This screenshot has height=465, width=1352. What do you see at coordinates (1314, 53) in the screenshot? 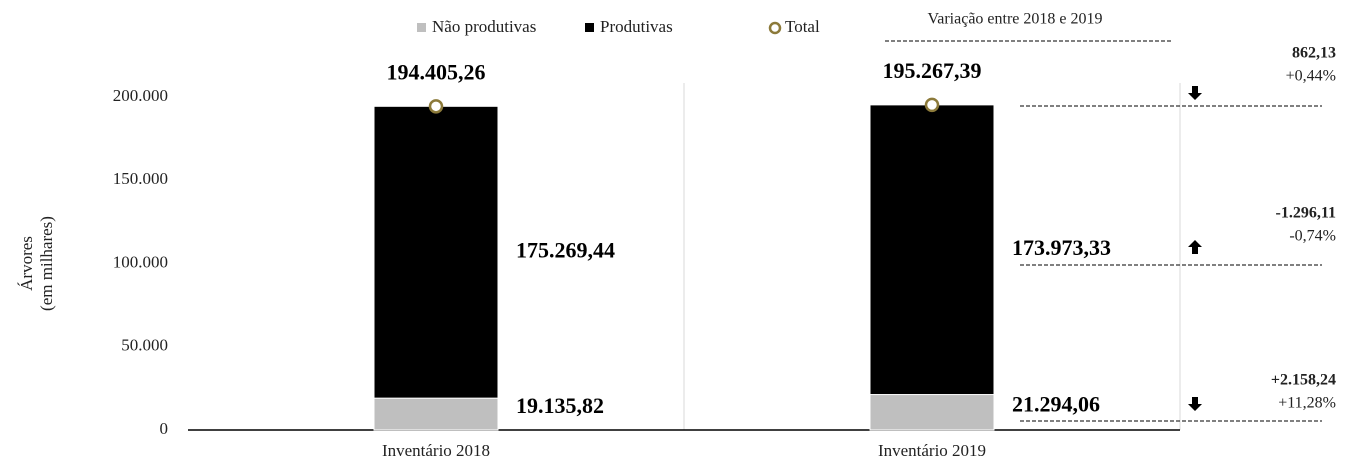
I see `variation-absolute: 862,13` at bounding box center [1314, 53].